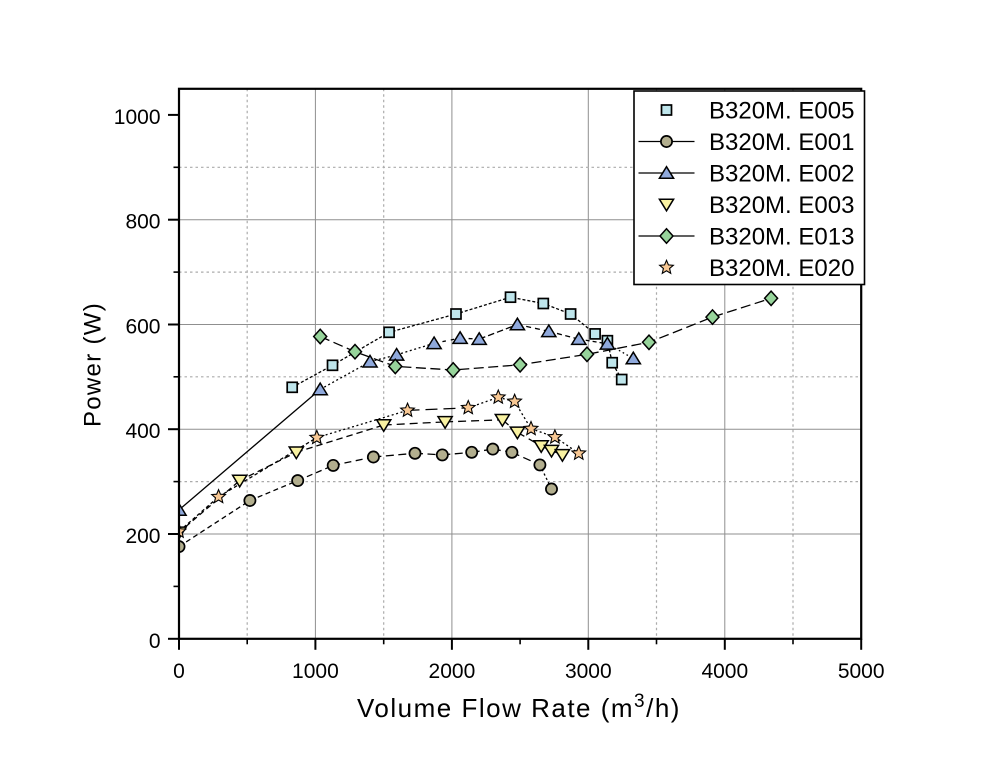 The height and width of the screenshot is (766, 1000). What do you see at coordinates (452, 671) in the screenshot?
I see `svg-text: 2000` at bounding box center [452, 671].